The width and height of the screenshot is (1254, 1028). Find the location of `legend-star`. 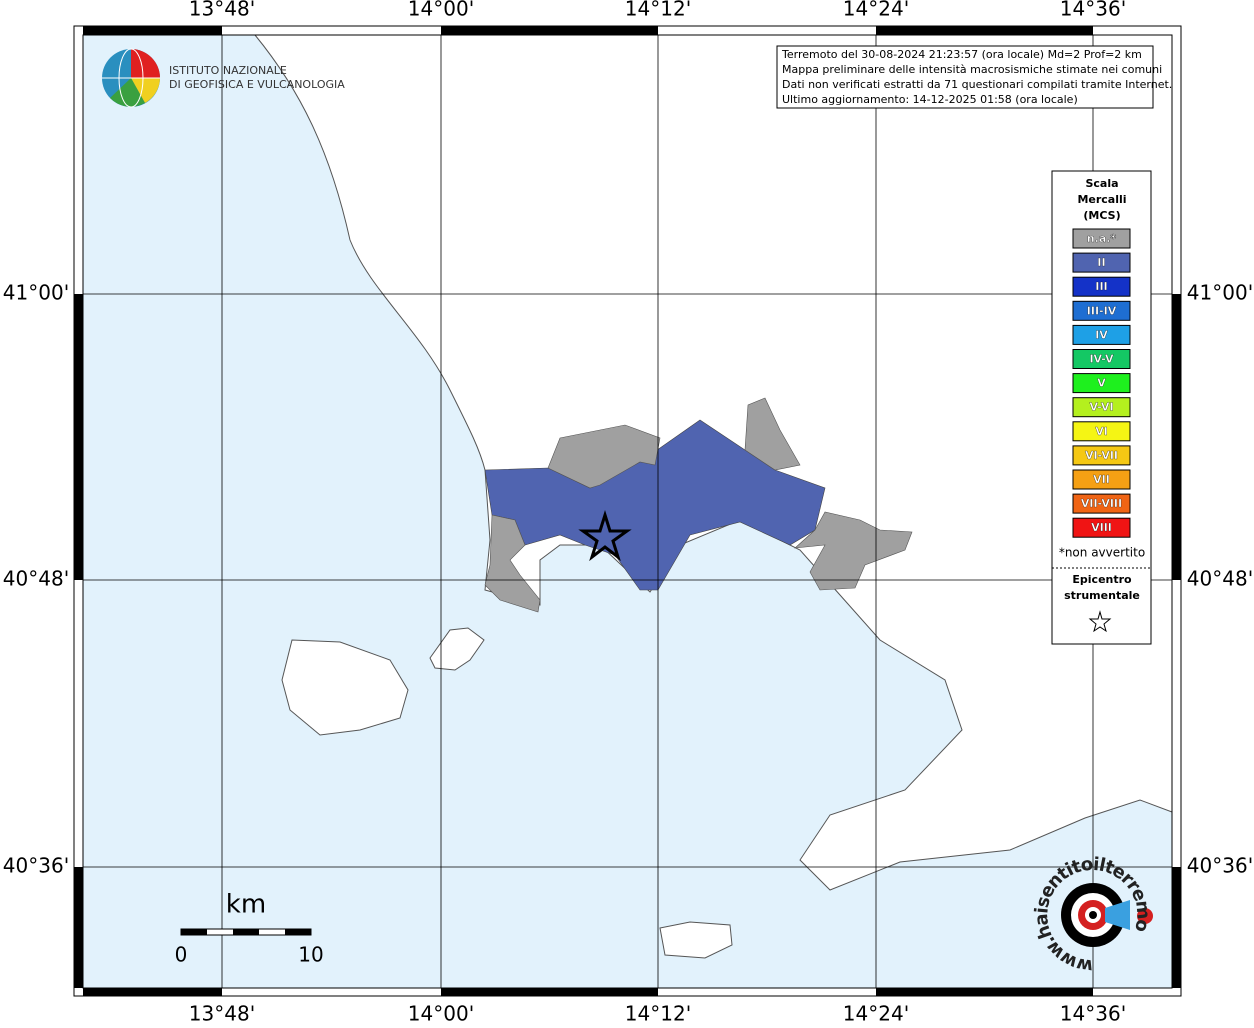

legend-star is located at coordinates (1100, 621).